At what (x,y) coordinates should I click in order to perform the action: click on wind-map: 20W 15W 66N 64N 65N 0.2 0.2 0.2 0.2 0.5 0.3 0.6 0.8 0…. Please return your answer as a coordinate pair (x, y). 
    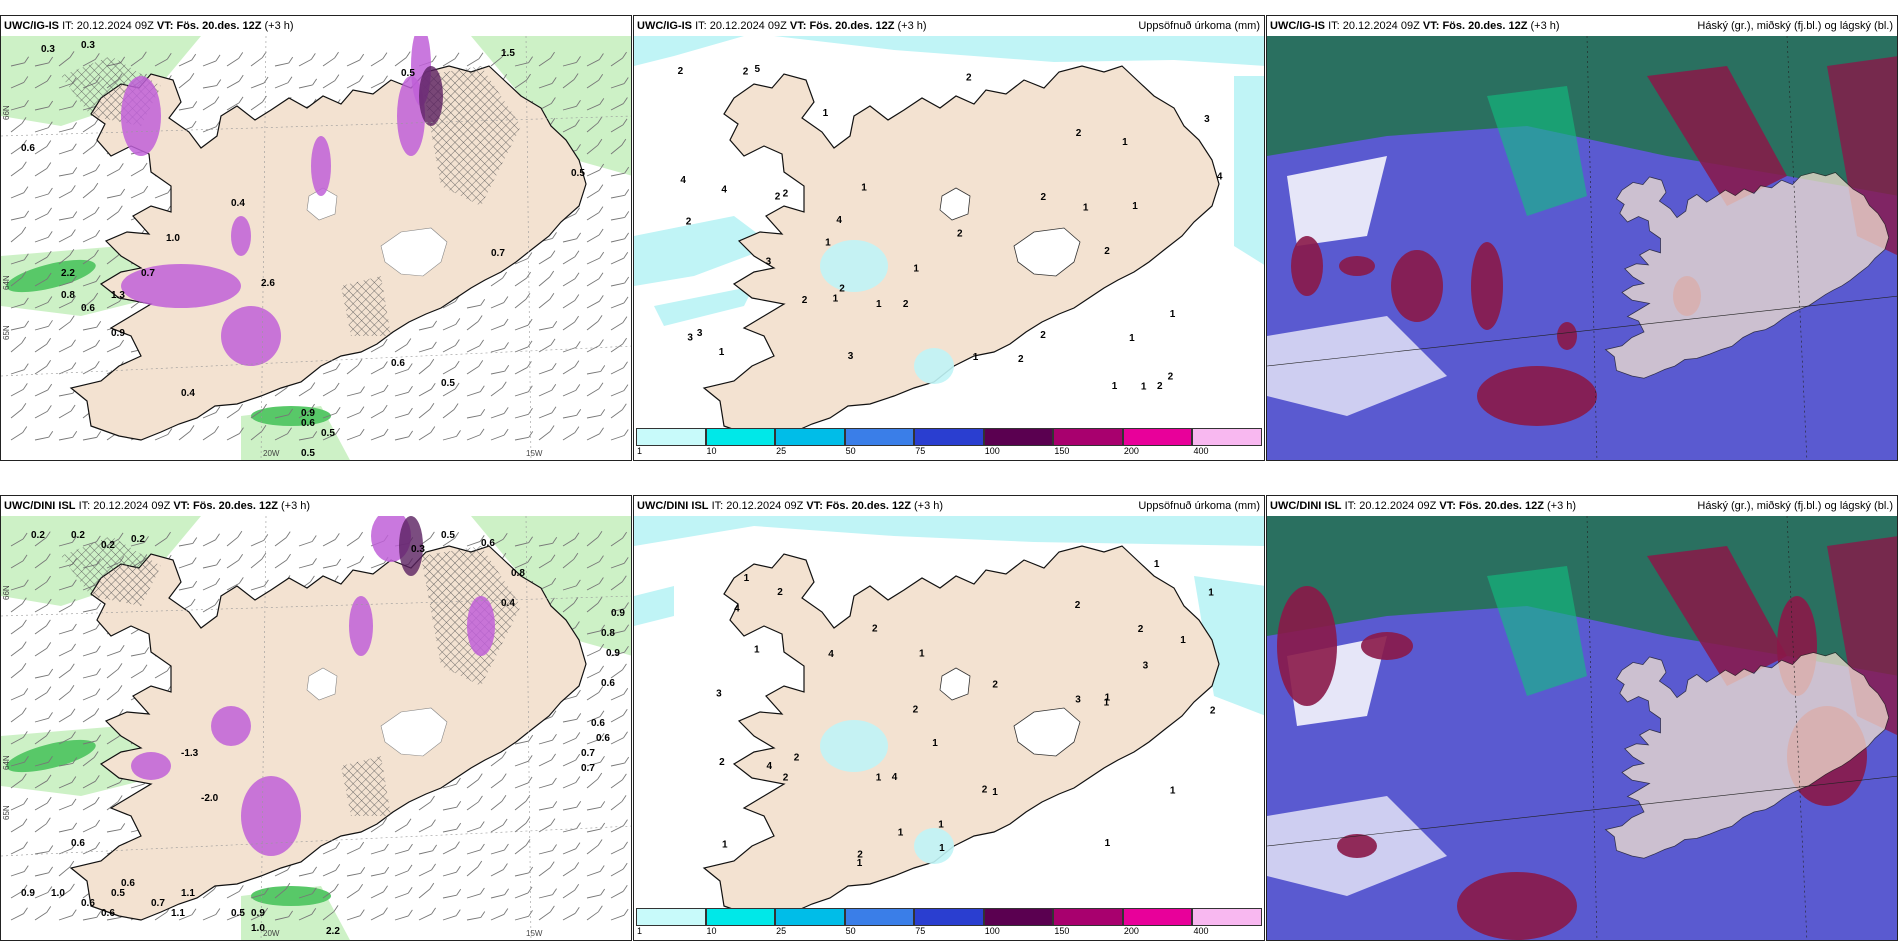
    Looking at the image, I should click on (316, 728).